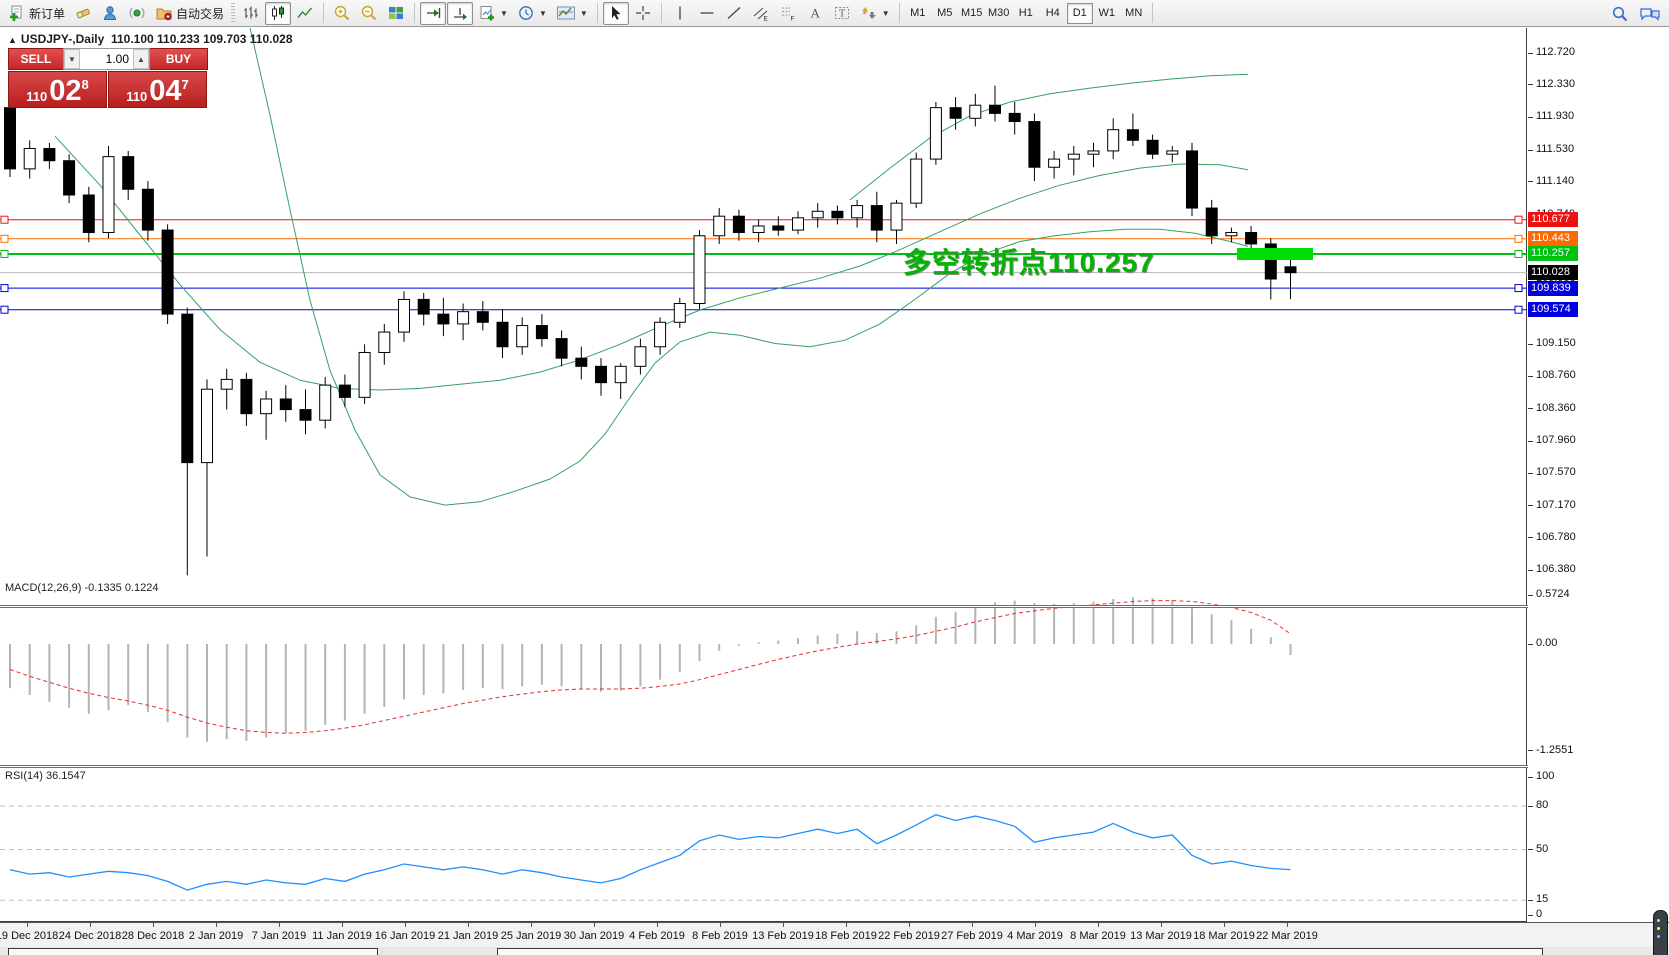 This screenshot has width=1669, height=955. Describe the element at coordinates (278, 13) in the screenshot. I see `candlestick-chart-button` at that location.